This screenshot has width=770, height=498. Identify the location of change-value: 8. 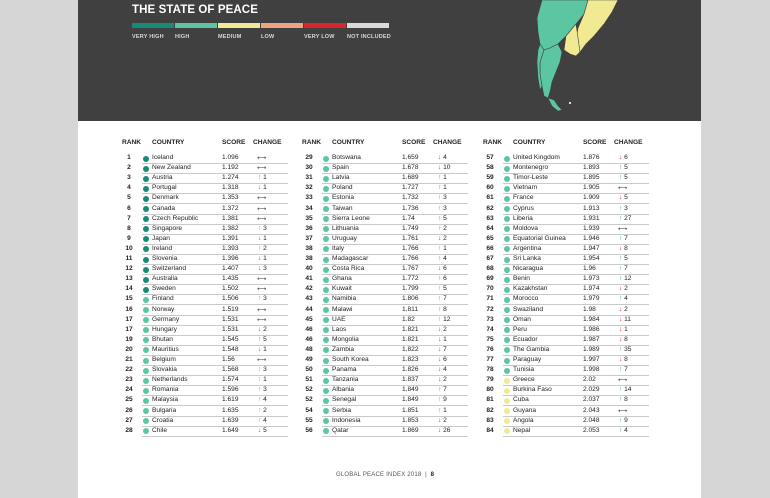
(625, 400).